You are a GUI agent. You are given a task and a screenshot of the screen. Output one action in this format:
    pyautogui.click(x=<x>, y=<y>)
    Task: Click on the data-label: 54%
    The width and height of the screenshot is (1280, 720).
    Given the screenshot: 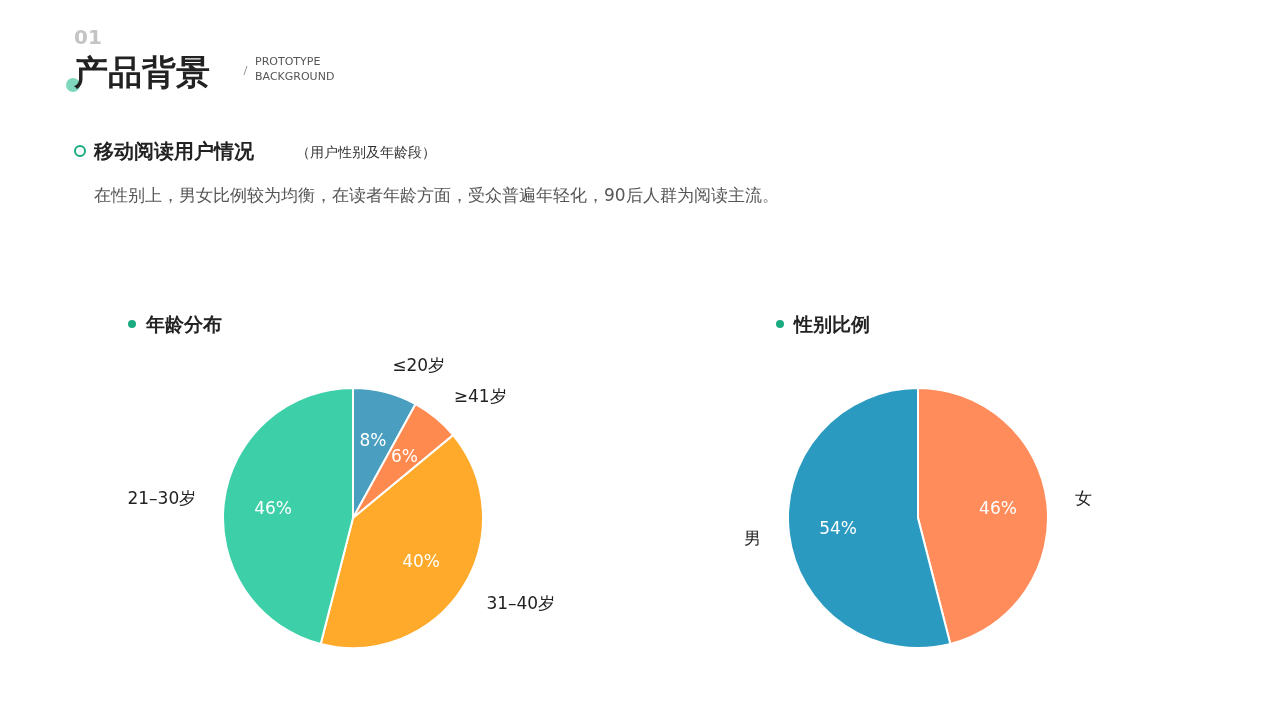 What is the action you would take?
    pyautogui.click(x=838, y=528)
    